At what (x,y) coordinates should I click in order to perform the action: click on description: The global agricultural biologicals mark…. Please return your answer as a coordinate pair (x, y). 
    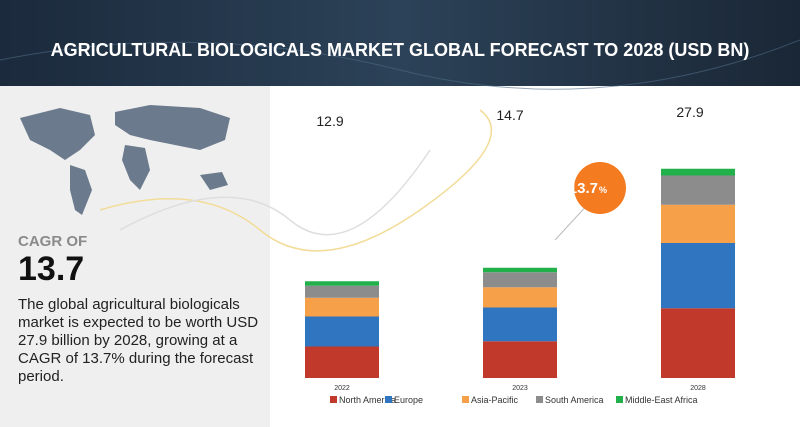
    Looking at the image, I should click on (138, 340).